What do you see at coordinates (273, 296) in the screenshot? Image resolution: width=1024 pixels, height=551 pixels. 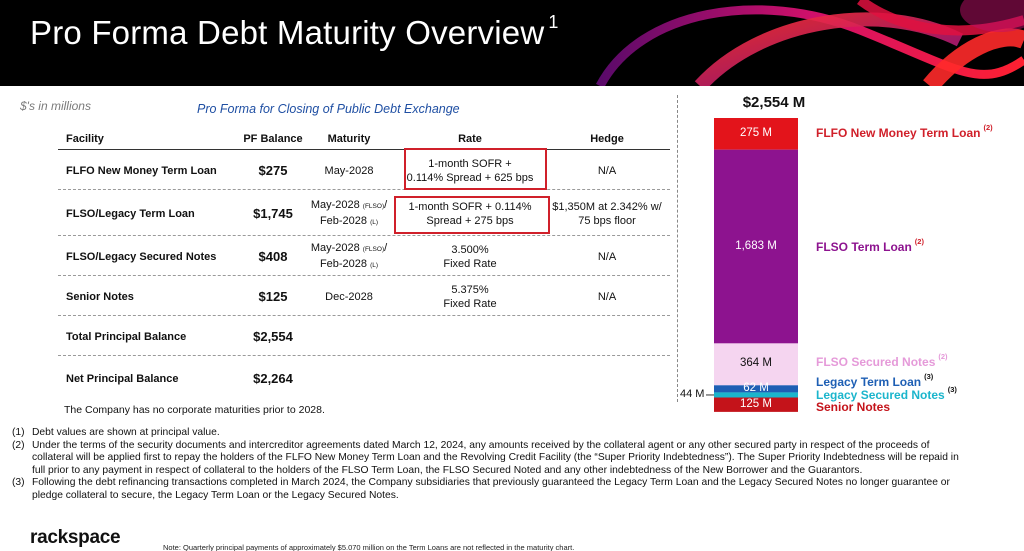 I see `pf-balance: $125` at bounding box center [273, 296].